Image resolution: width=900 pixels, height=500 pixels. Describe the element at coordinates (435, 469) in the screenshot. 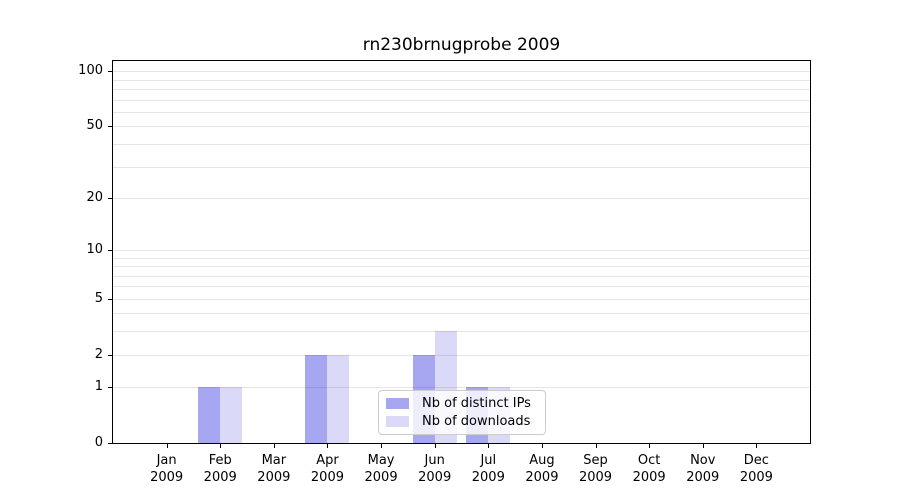

I see `x-tick-label-jun: Jun 2009` at that location.